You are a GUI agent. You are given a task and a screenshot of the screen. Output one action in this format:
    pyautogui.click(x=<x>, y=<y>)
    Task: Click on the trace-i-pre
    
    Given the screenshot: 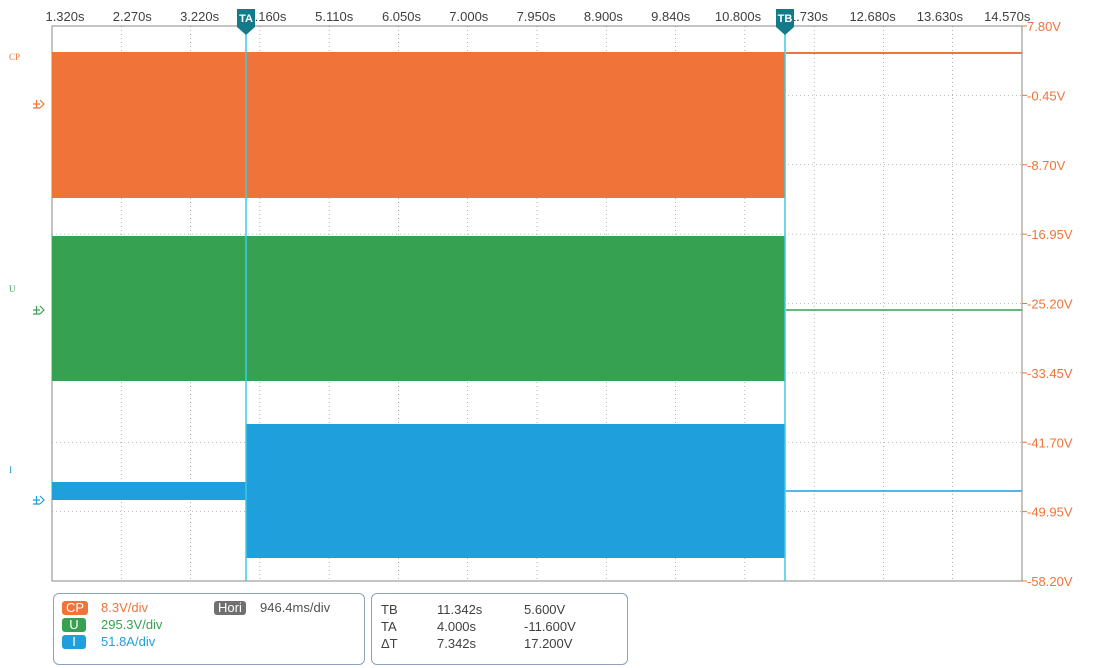 What is the action you would take?
    pyautogui.click(x=149, y=491)
    